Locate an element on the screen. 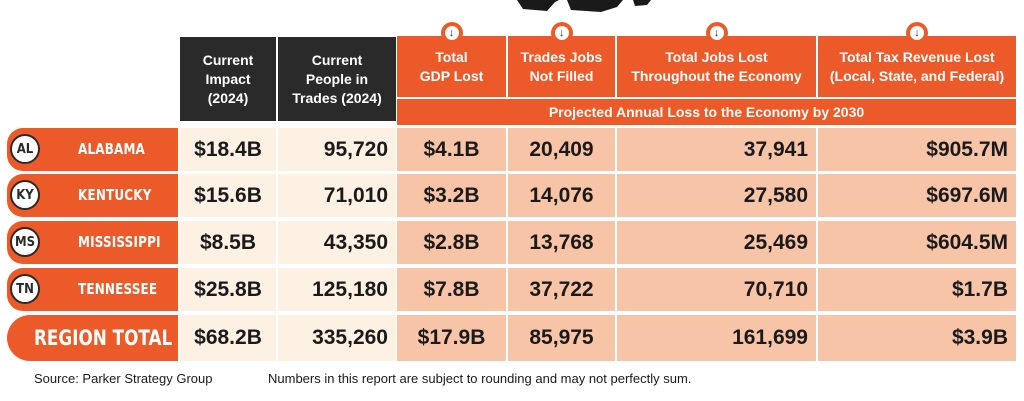  column-header-line: People in is located at coordinates (337, 78).